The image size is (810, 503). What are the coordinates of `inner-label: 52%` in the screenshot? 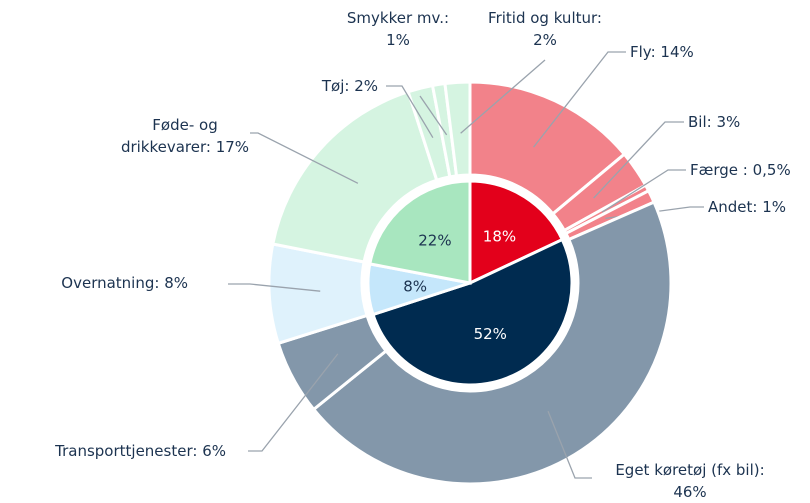 It's located at (490, 334).